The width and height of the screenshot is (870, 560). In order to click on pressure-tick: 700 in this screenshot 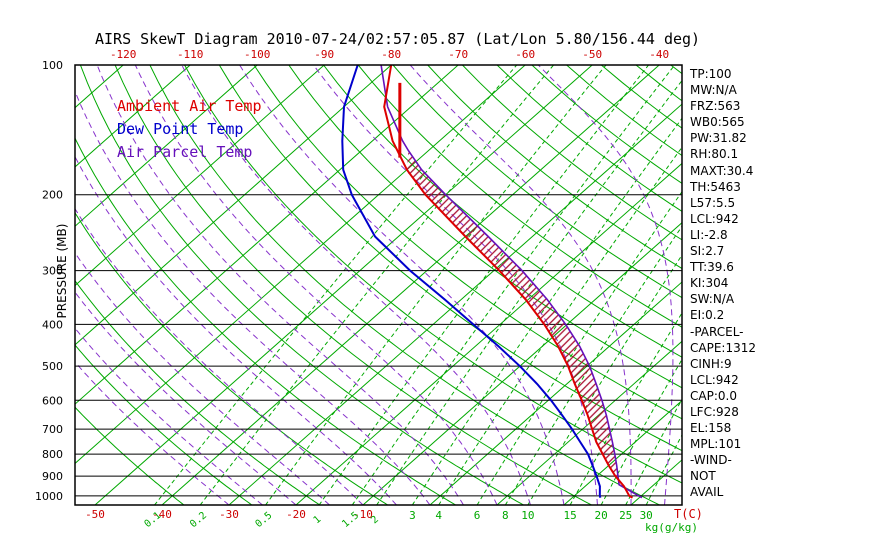, I will do `click(52, 429)`.